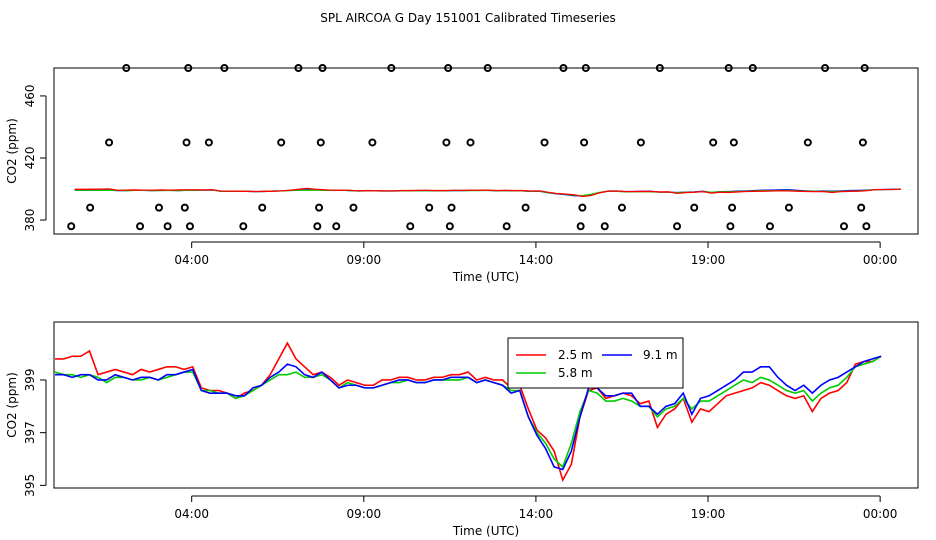 The image size is (936, 540). I want to click on top-x-label: Time (UTC), so click(485, 277).